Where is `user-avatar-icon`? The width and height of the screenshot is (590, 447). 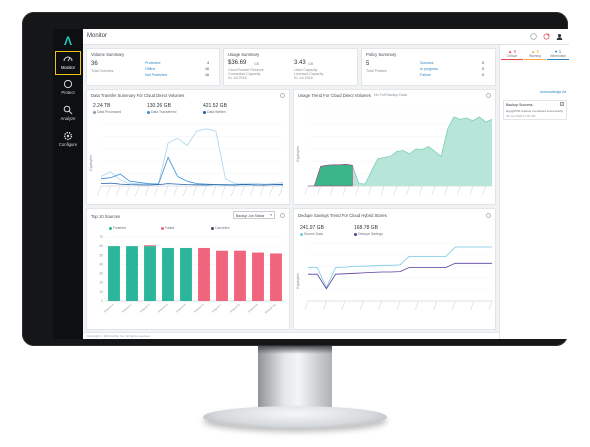
user-avatar-icon is located at coordinates (559, 36).